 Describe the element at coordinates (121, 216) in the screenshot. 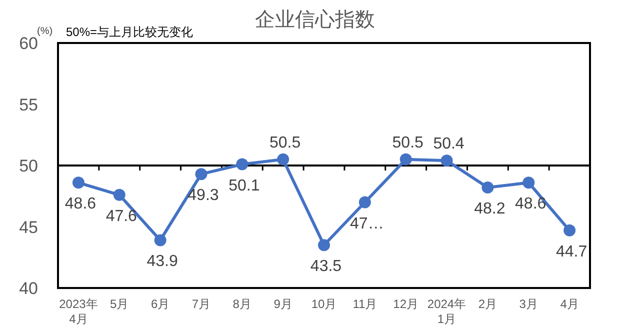

I see `data-label: 47.6` at that location.